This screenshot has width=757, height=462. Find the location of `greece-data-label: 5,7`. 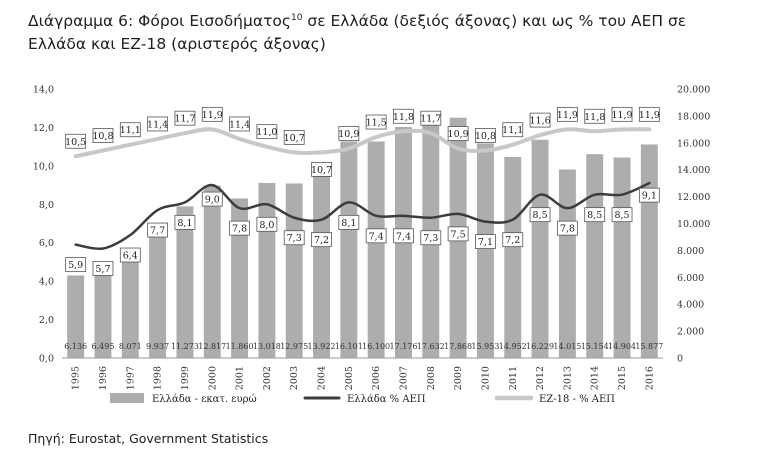

greece-data-label: 5,7 is located at coordinates (103, 268).